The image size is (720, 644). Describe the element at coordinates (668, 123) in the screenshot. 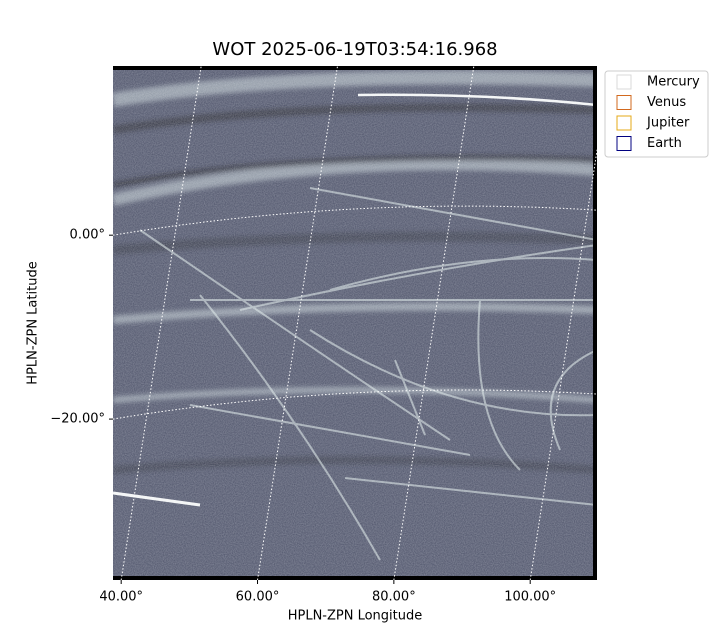

I see `legend-label: Jupiter` at that location.